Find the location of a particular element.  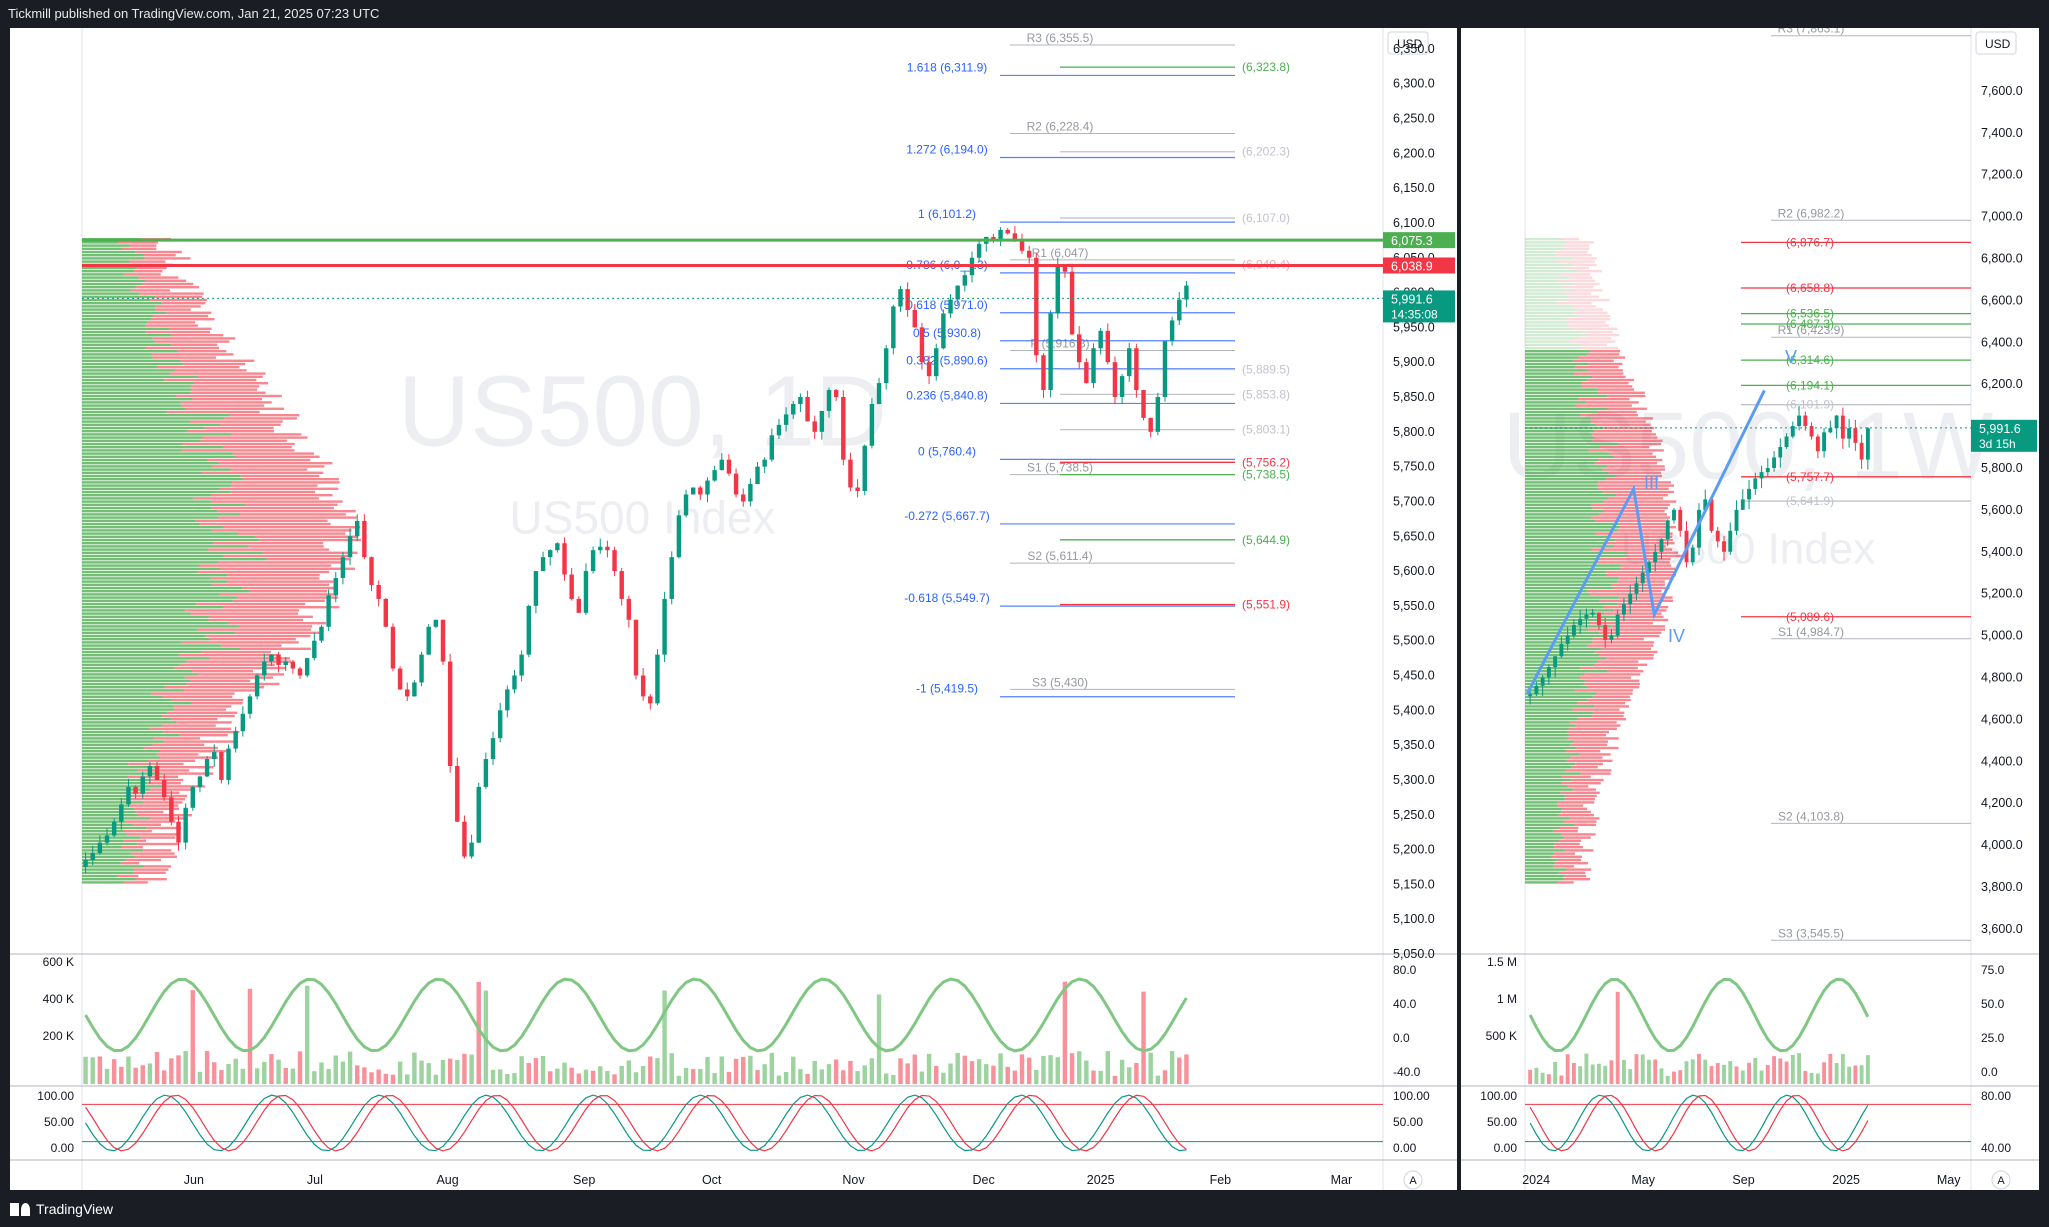

tradingview-logo: TradingView is located at coordinates (61, 1209).